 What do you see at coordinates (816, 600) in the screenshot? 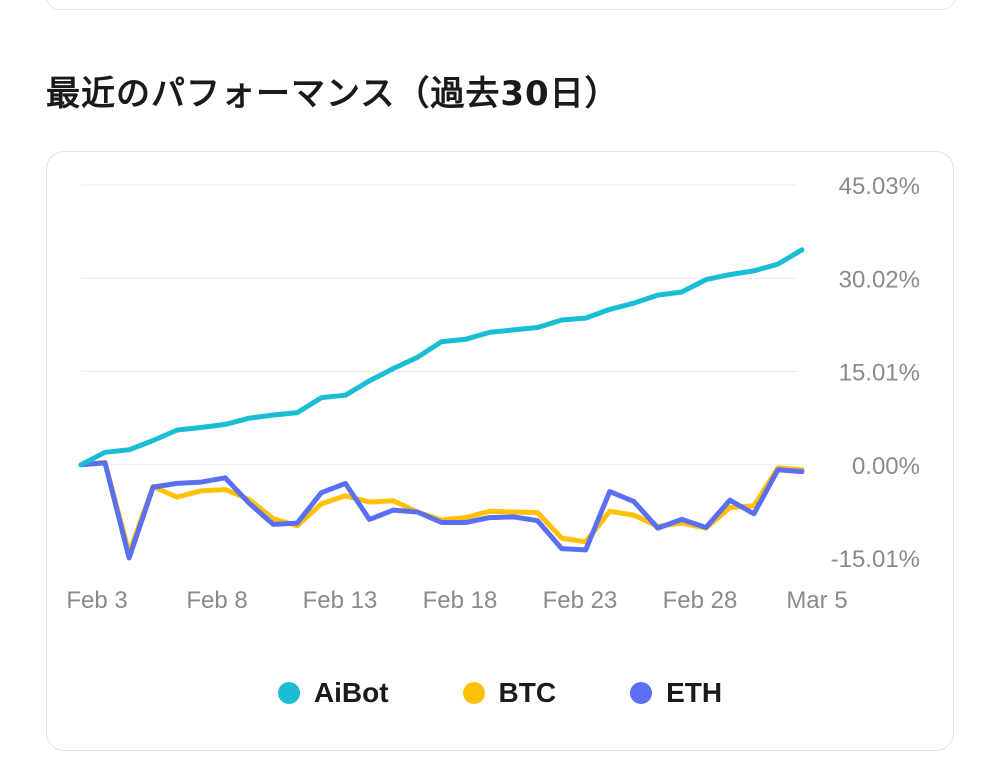
I see `x-tick-label: Mar 5` at bounding box center [816, 600].